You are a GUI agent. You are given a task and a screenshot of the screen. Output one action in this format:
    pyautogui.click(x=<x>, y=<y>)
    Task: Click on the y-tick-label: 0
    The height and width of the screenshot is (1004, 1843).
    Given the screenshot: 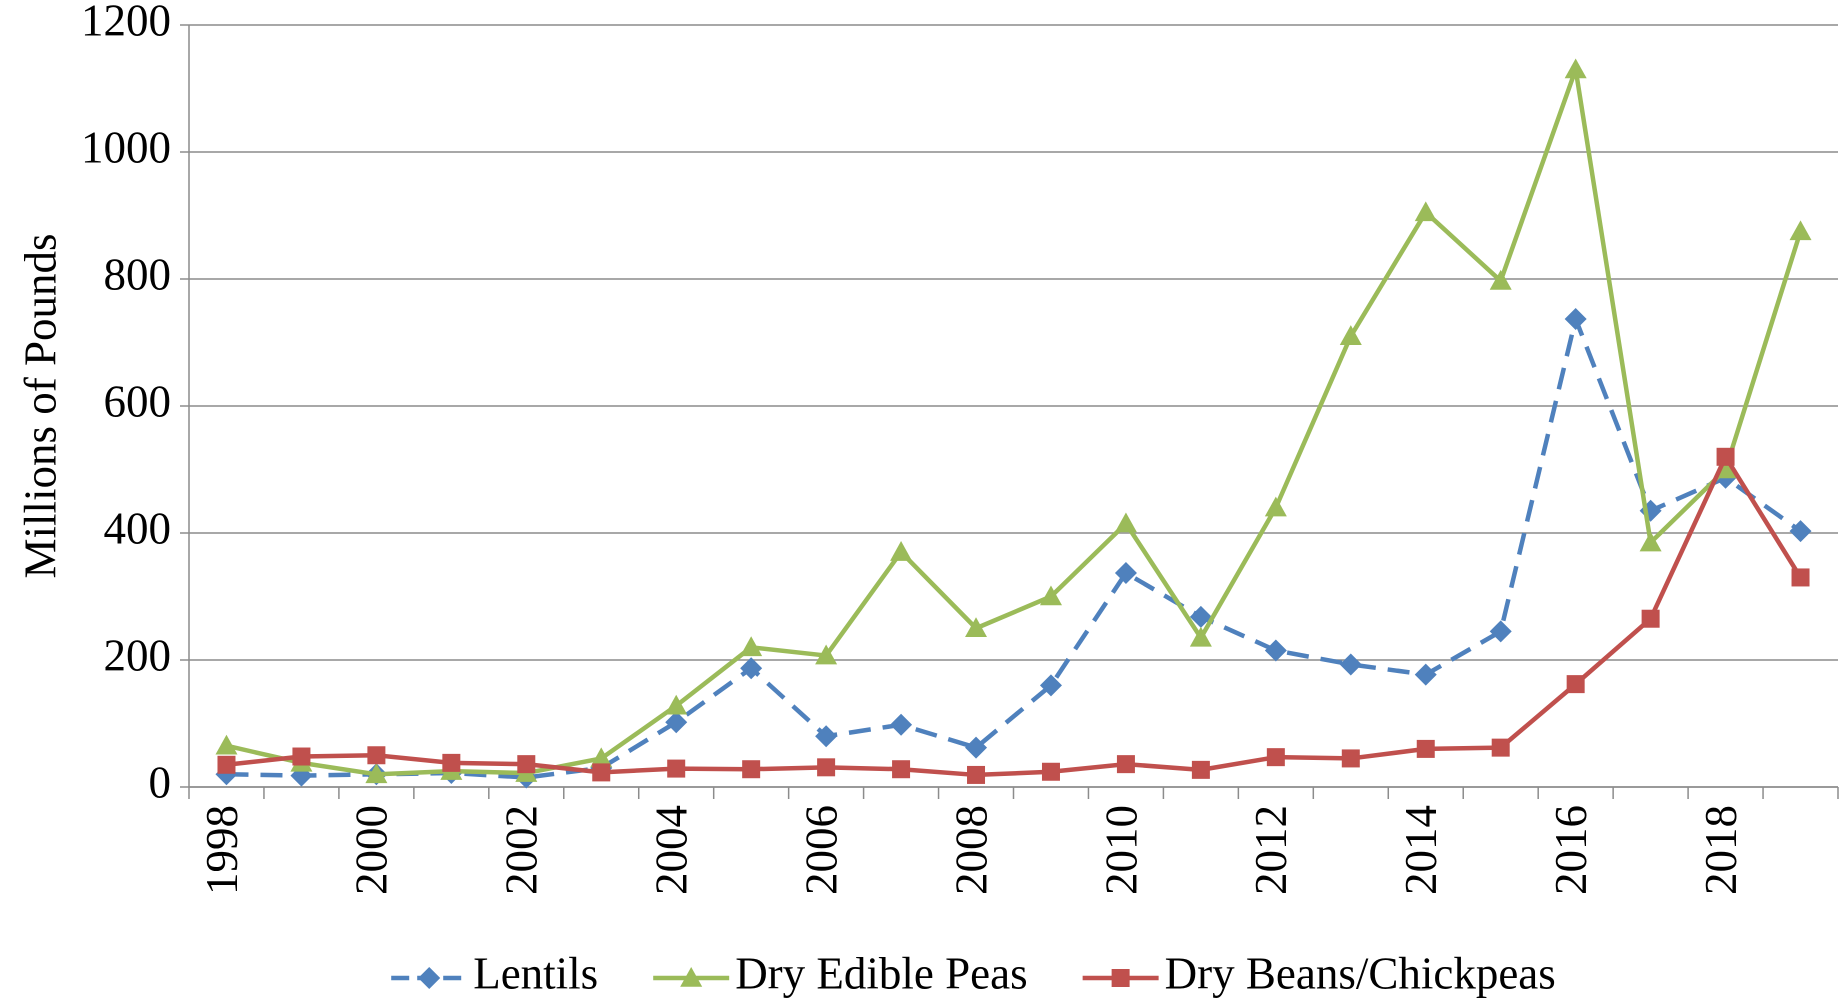 What is the action you would take?
    pyautogui.click(x=160, y=782)
    